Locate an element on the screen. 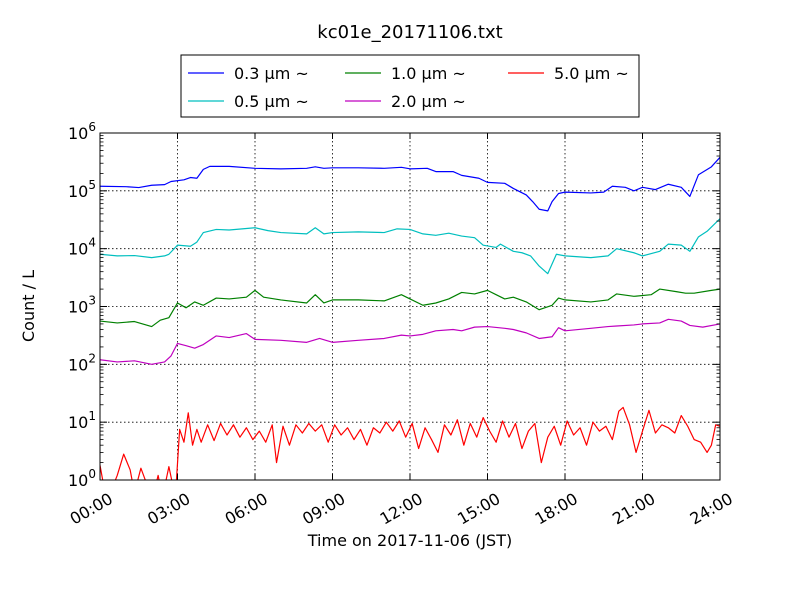 The image size is (800, 600). legend-label-3: 1.0 μm ~ is located at coordinates (428, 73).